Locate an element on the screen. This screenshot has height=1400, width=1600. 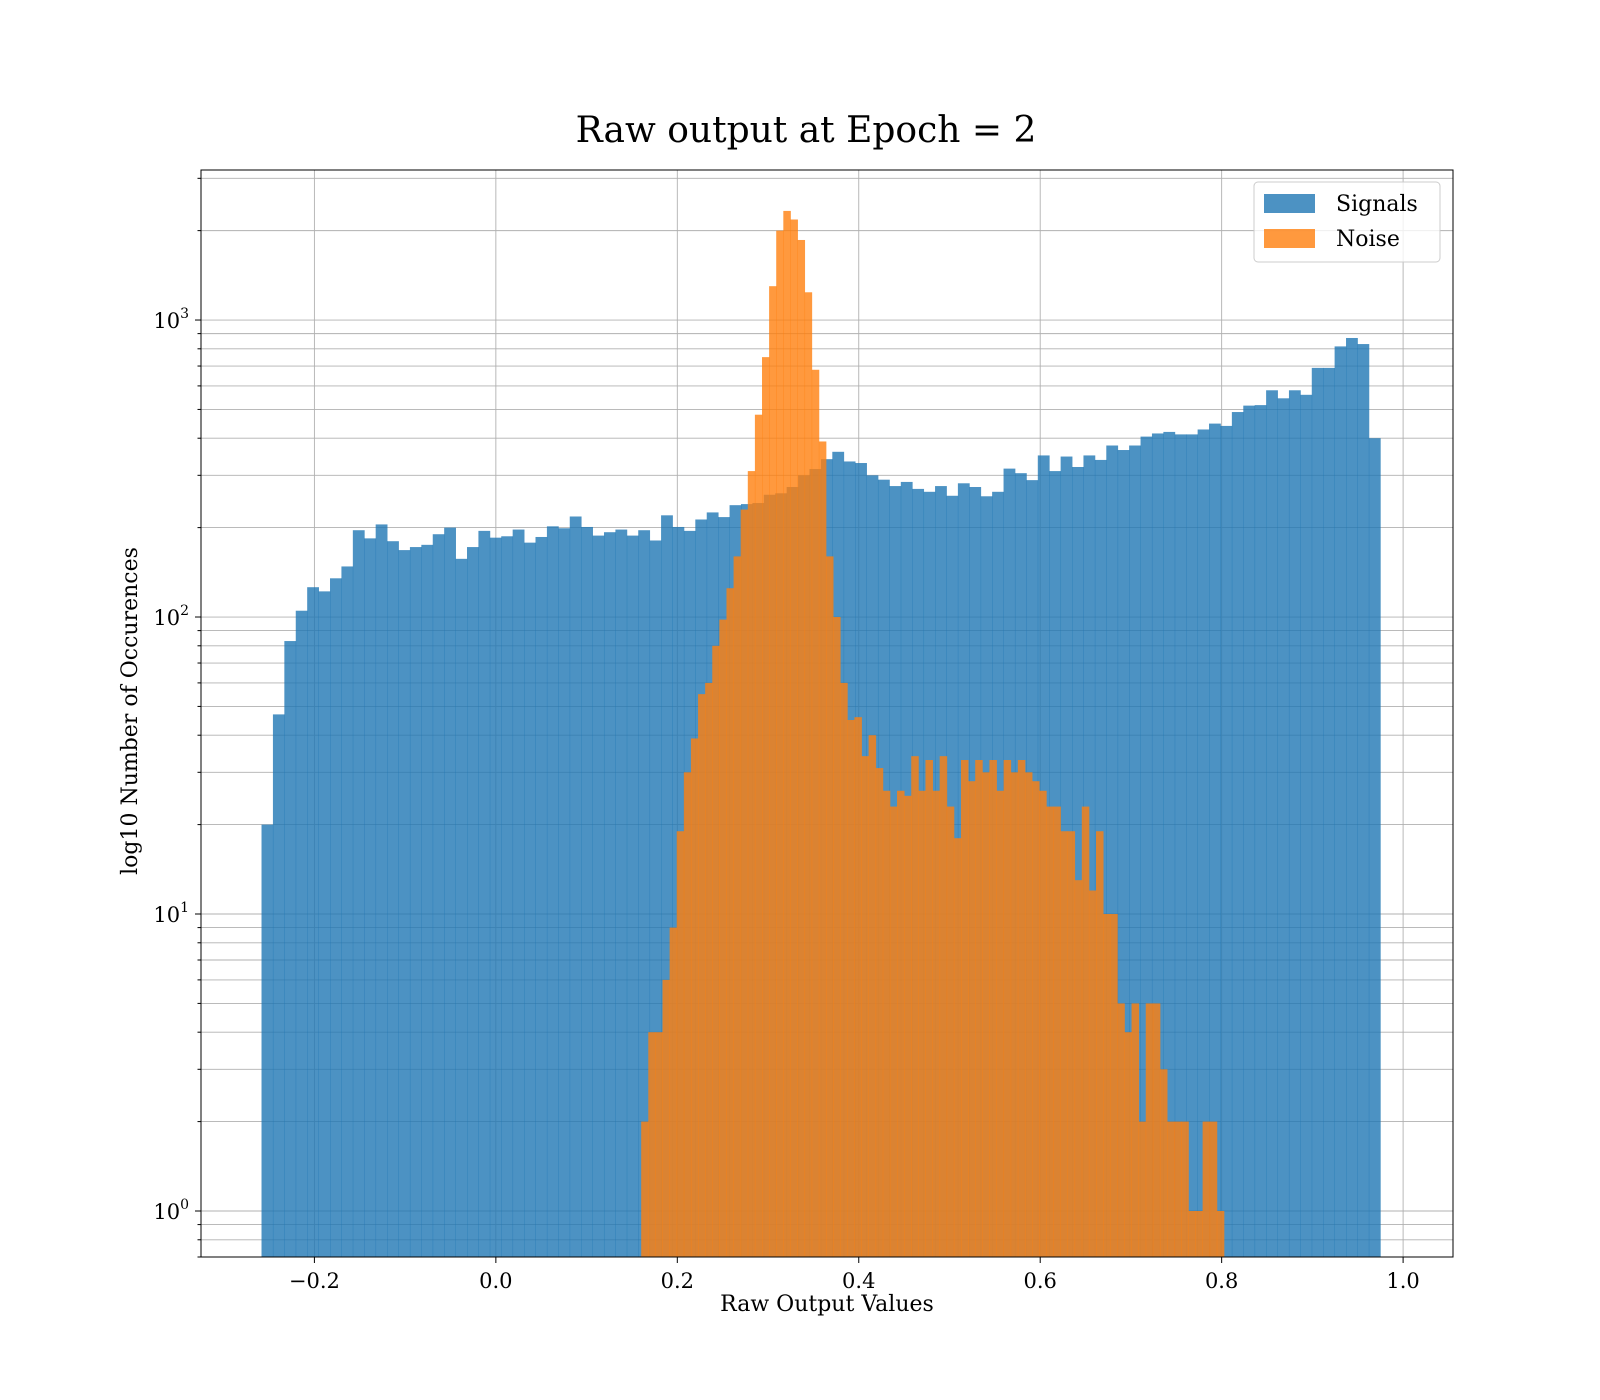
legend: Signals Noise is located at coordinates (1347, 222).